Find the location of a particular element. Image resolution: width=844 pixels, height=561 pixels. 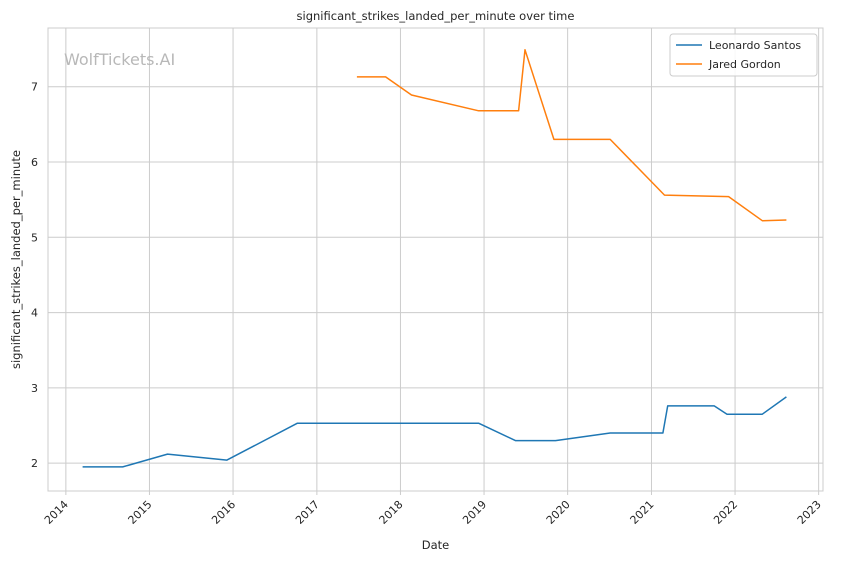

y-tick-label: 4 is located at coordinates (34, 313).